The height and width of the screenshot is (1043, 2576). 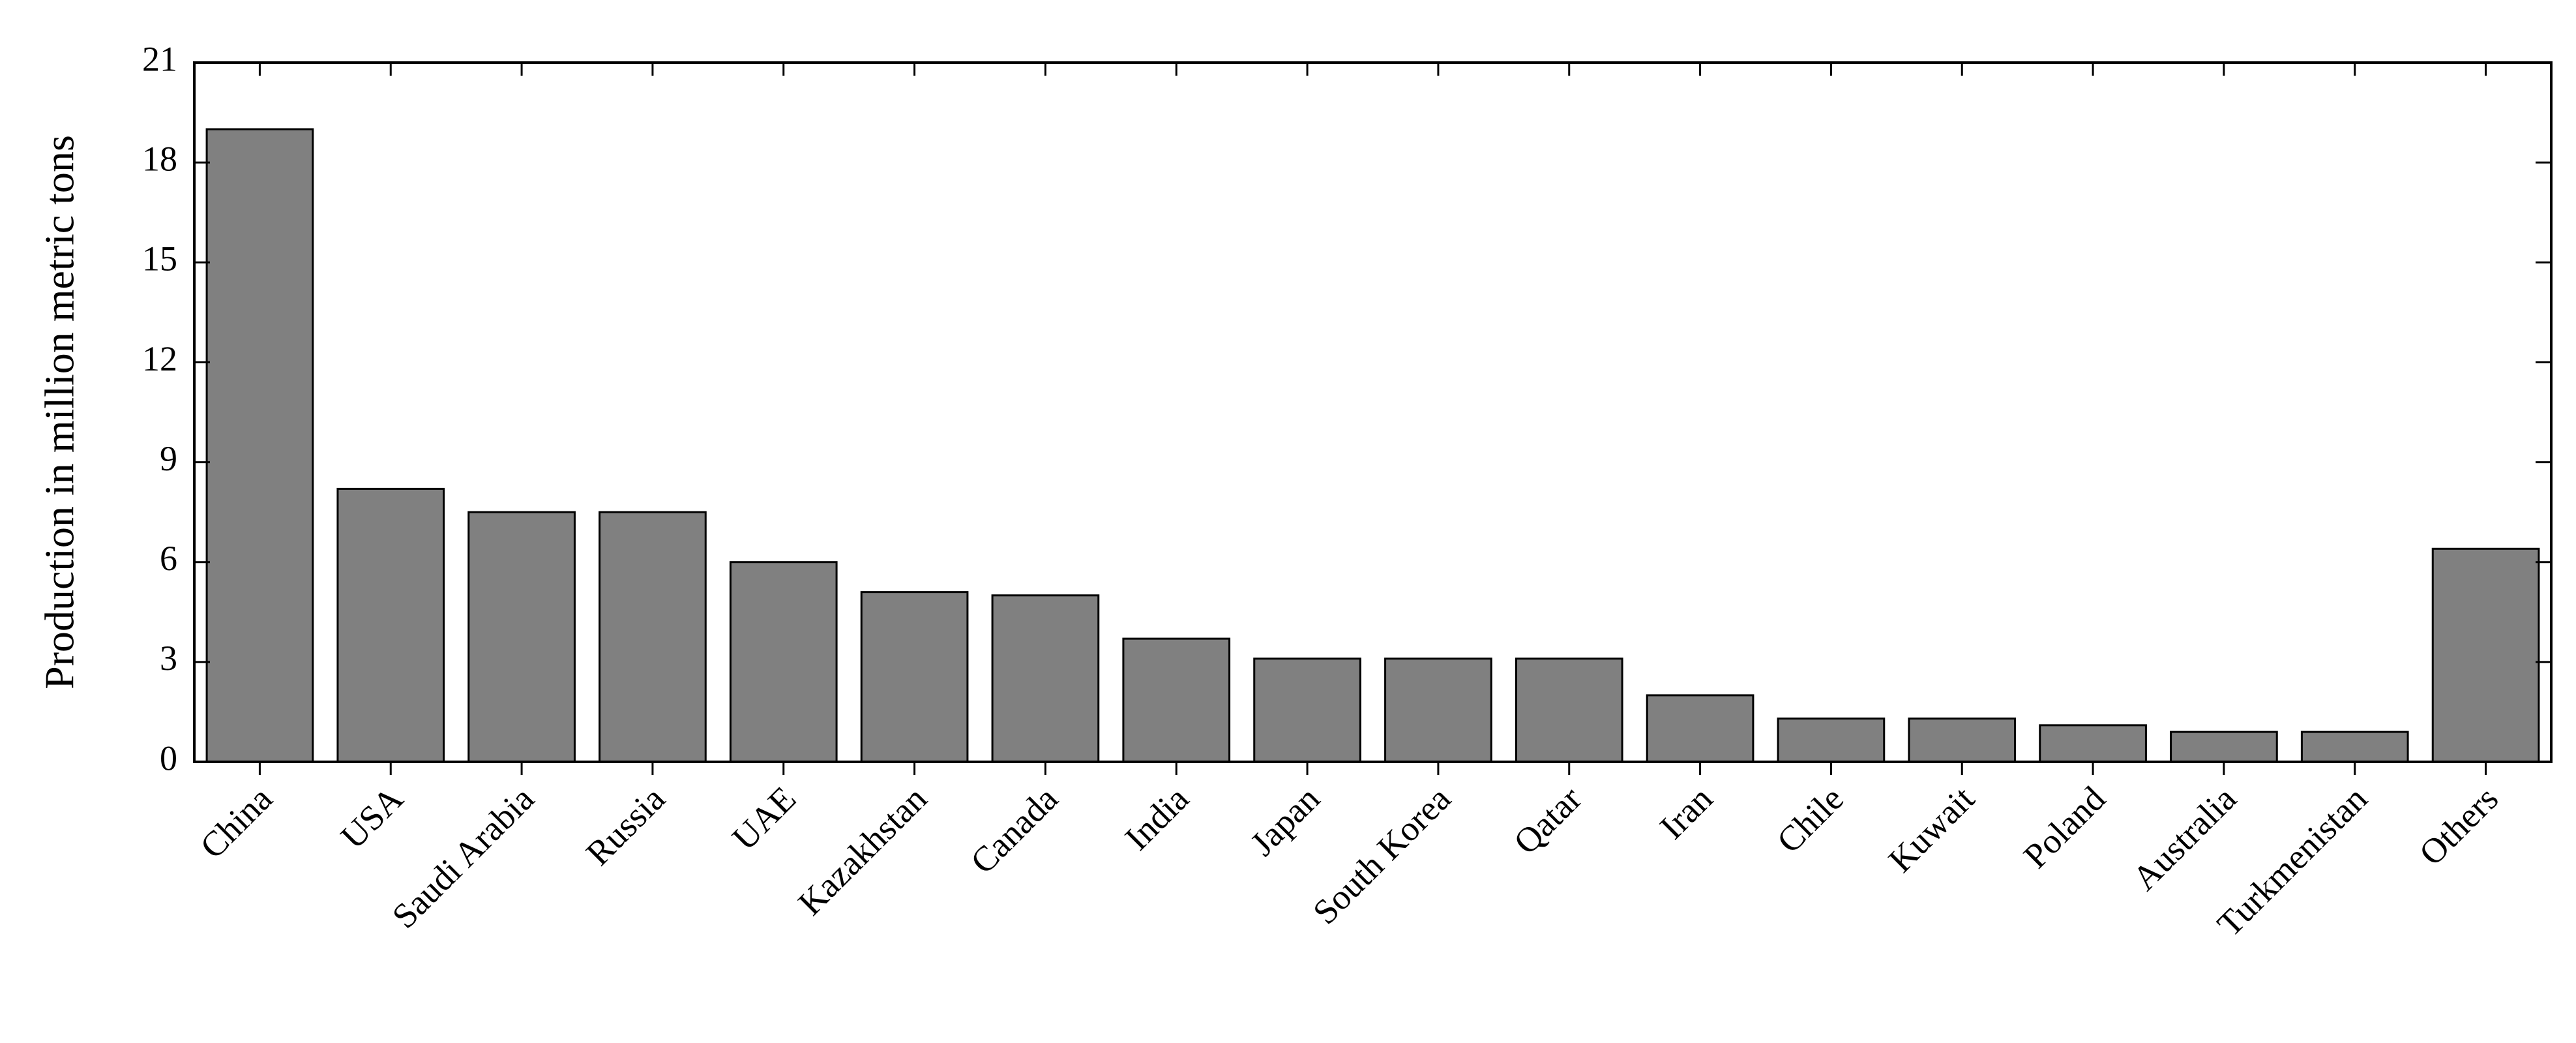 What do you see at coordinates (60, 412) in the screenshot?
I see `y-axis-title: Production in million metric tons` at bounding box center [60, 412].